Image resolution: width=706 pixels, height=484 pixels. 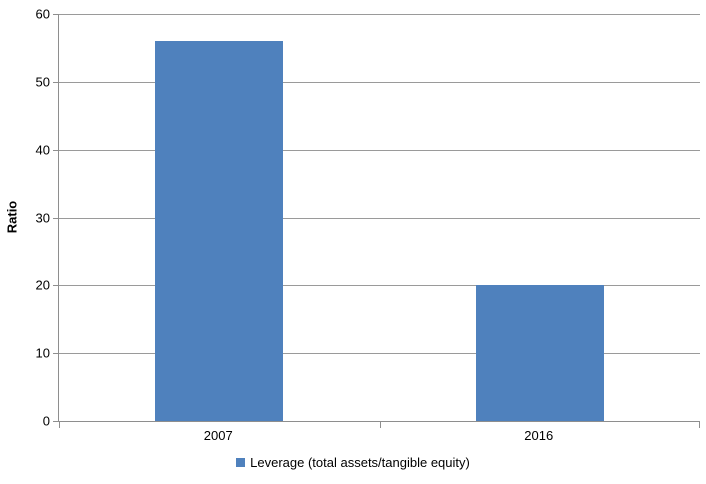 I want to click on legend-label: Leverage (total assets/tangible equity), so click(x=360, y=462).